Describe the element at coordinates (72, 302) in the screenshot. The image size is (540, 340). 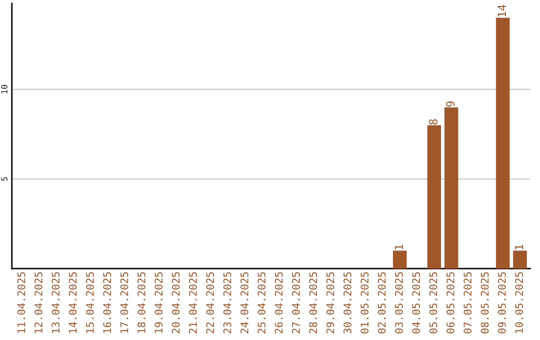
I see `x-tick-label: 14.04.2025` at that location.